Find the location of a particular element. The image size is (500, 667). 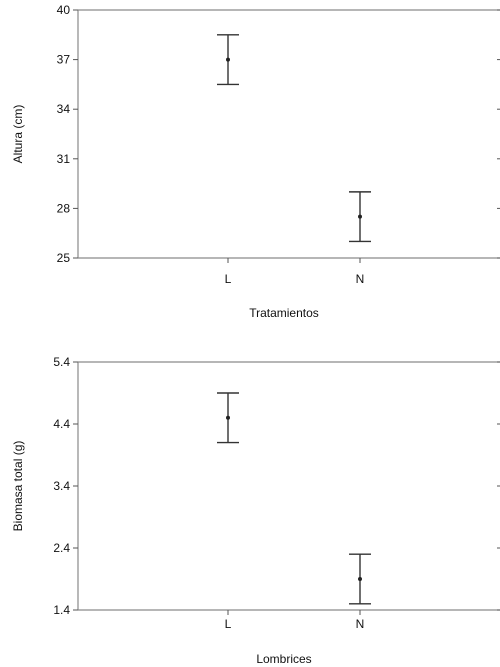

biomasa-y-tick-label: 3.4 is located at coordinates (61, 486).